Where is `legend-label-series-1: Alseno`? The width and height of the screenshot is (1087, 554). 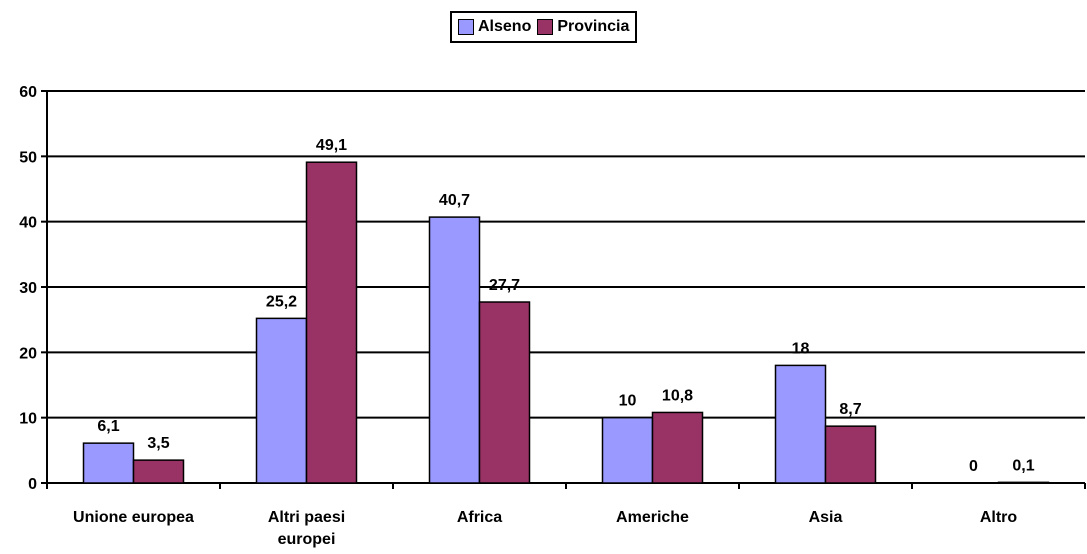
legend-label-series-1: Alseno is located at coordinates (505, 26).